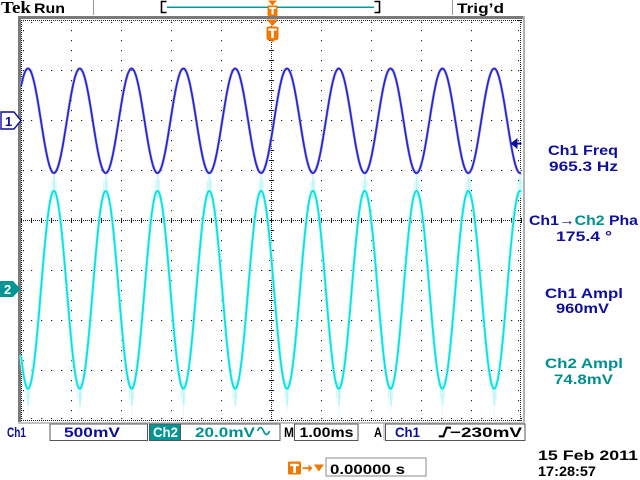  What do you see at coordinates (584, 379) in the screenshot?
I see `svg-text: 74.8mV` at bounding box center [584, 379].